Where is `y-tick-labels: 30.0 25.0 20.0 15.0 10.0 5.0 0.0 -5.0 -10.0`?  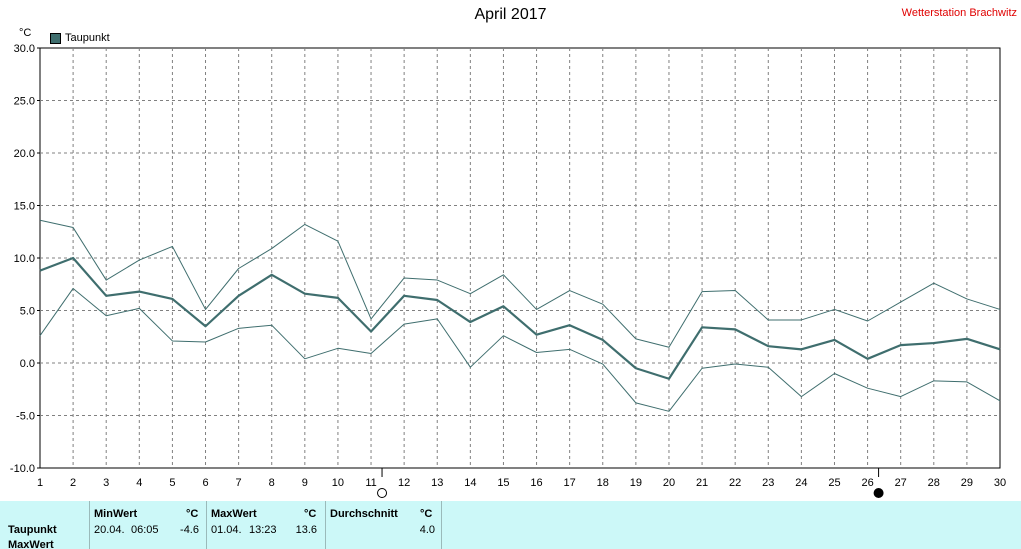
y-tick-labels: 30.0 25.0 20.0 15.0 10.0 5.0 0.0 -5.0 -10.0 is located at coordinates (22, 259).